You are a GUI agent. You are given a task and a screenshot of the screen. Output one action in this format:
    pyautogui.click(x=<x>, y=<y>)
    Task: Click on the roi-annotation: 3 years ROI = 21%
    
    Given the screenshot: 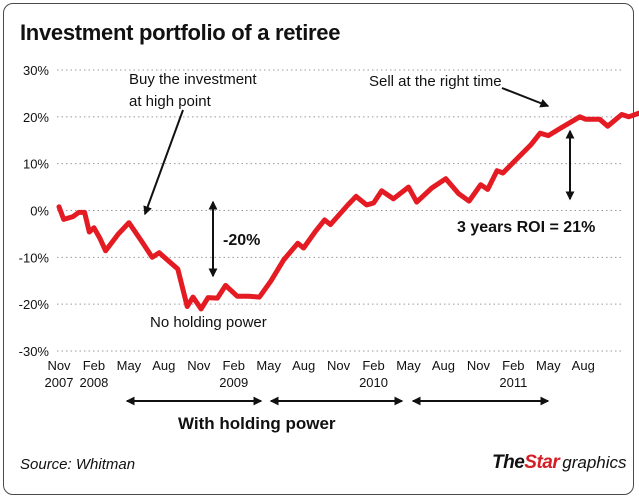 What is the action you would take?
    pyautogui.click(x=526, y=227)
    